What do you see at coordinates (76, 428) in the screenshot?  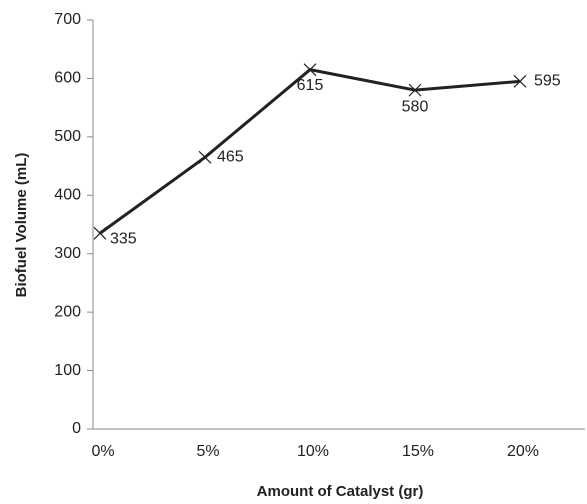 I see `y-tick-label: 0` at bounding box center [76, 428].